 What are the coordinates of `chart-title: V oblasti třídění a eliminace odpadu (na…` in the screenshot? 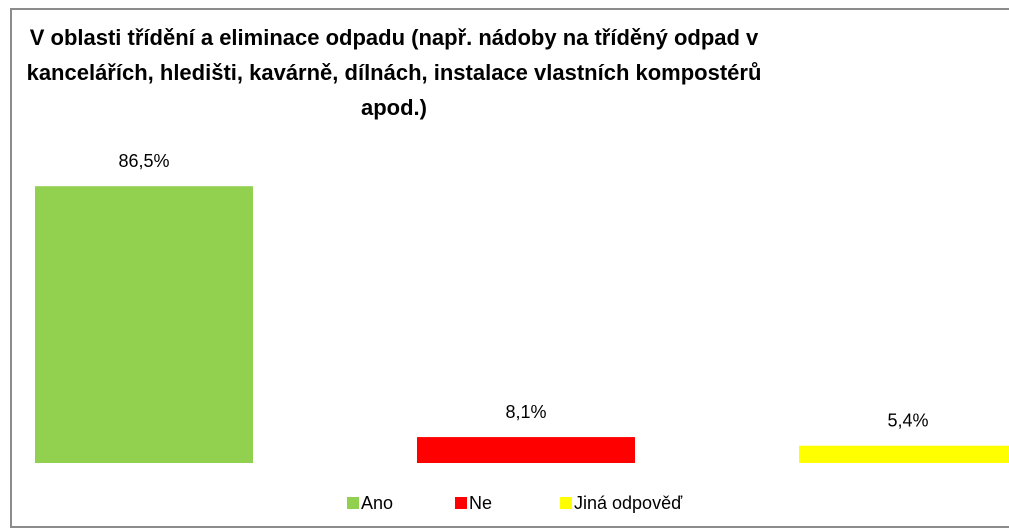 It's located at (394, 72).